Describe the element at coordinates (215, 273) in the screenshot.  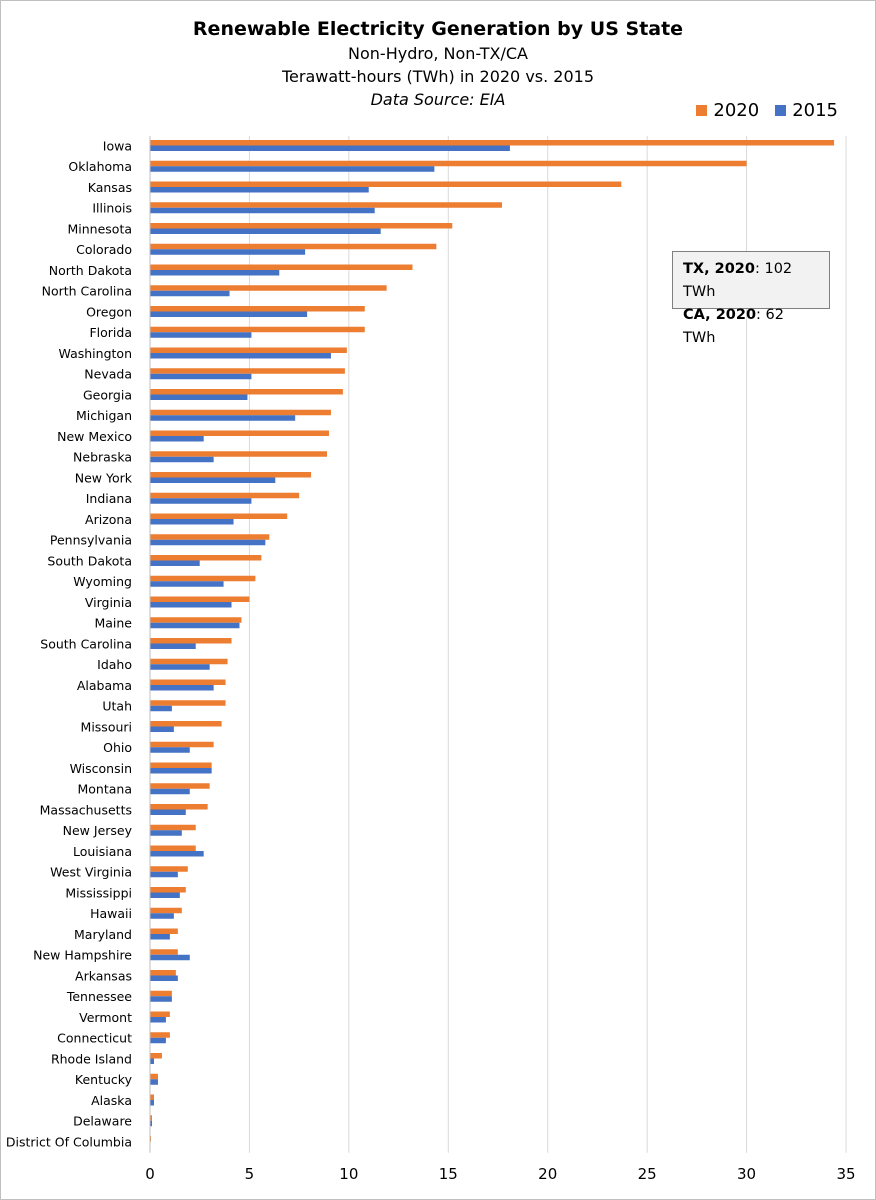
I see `bar-2015-north-dakota` at that location.